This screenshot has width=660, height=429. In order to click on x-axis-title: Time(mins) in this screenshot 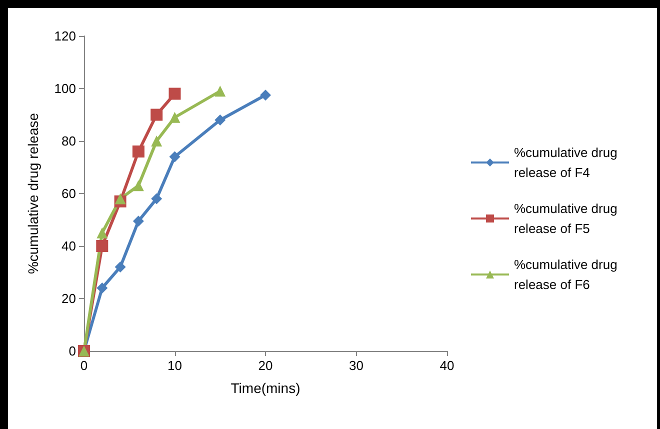, I will do `click(265, 388)`.